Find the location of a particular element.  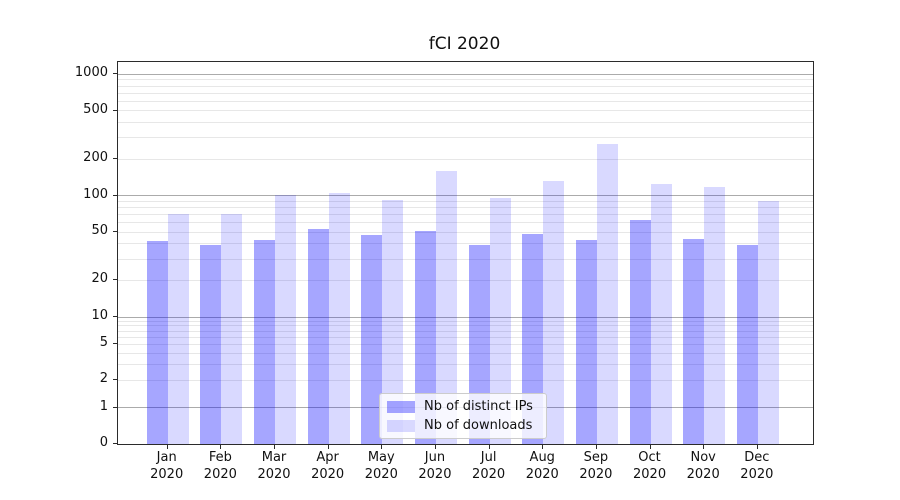

x-tick-label: Sep 2020 is located at coordinates (596, 466).